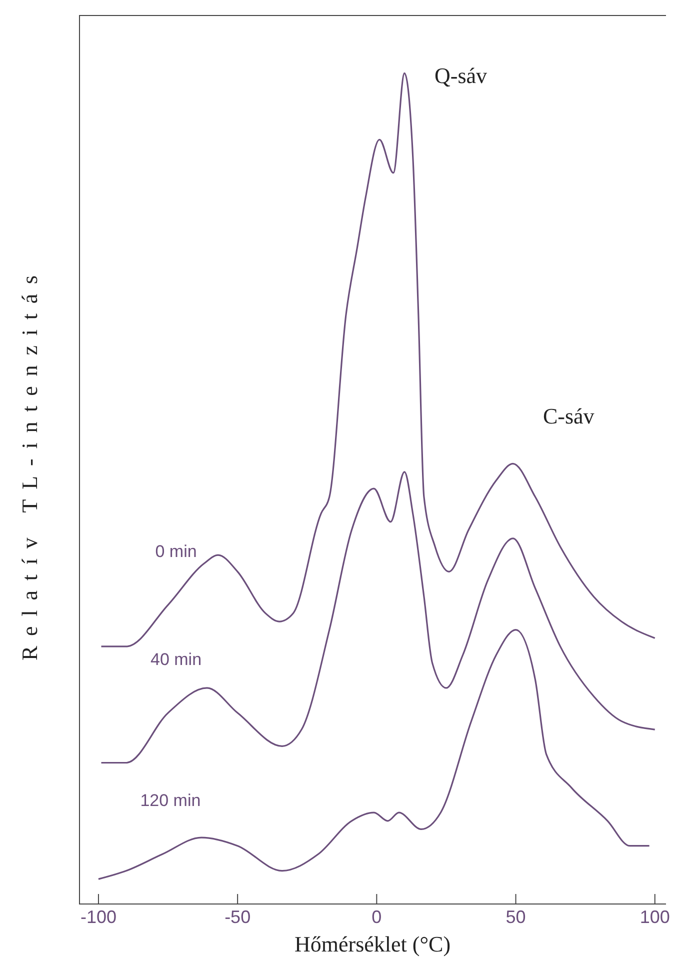 This screenshot has width=682, height=976. What do you see at coordinates (461, 75) in the screenshot?
I see `annotation: Q-sáv` at bounding box center [461, 75].